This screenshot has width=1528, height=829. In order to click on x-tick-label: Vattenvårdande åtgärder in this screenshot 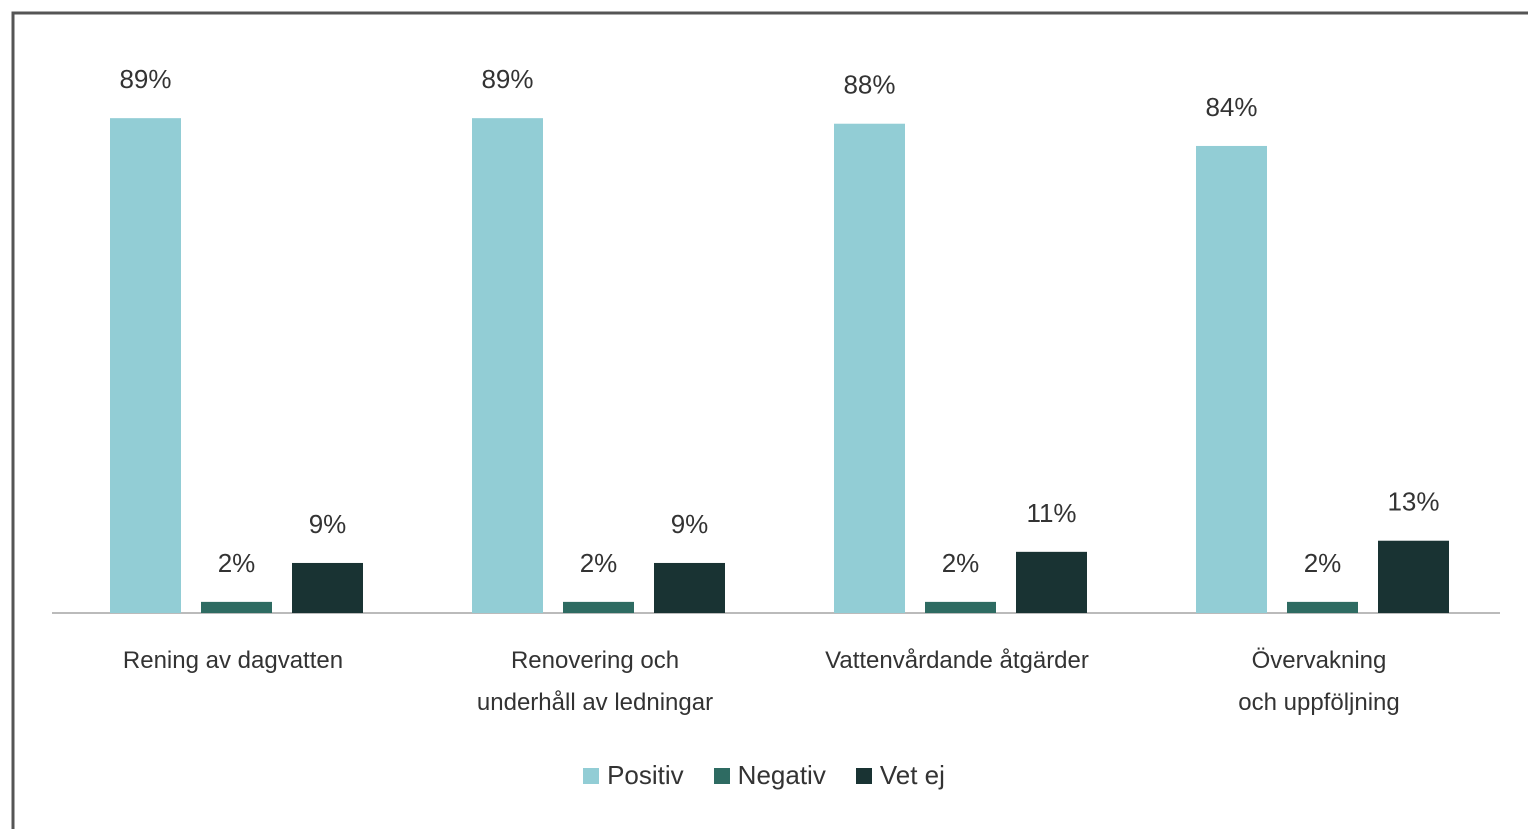, I will do `click(957, 660)`.